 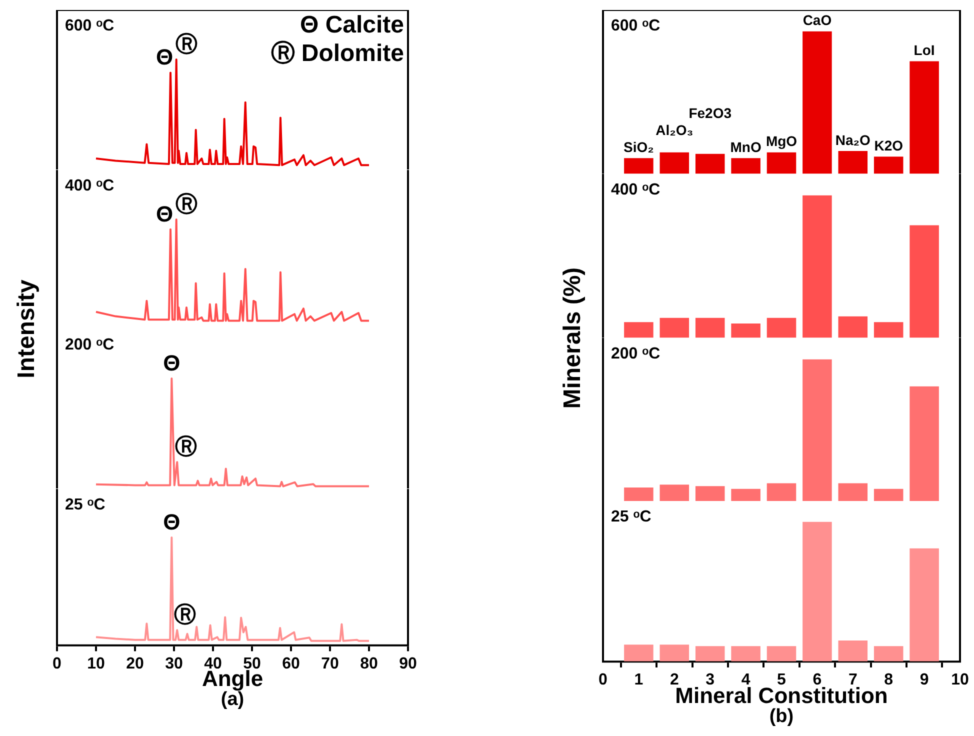 I want to click on annotation: Al₂O₃, so click(x=675, y=130).